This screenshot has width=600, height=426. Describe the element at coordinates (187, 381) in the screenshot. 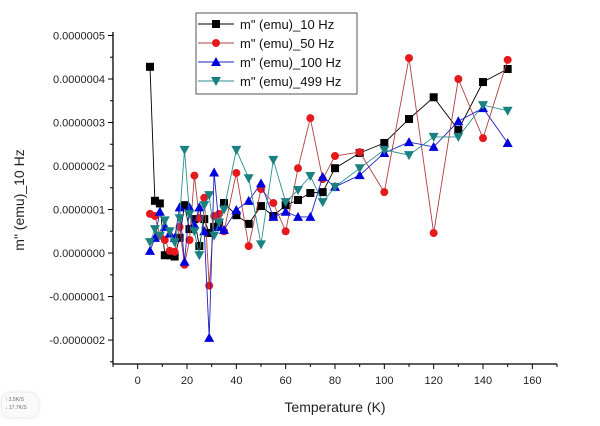

I see `x-tick-label: 20` at that location.